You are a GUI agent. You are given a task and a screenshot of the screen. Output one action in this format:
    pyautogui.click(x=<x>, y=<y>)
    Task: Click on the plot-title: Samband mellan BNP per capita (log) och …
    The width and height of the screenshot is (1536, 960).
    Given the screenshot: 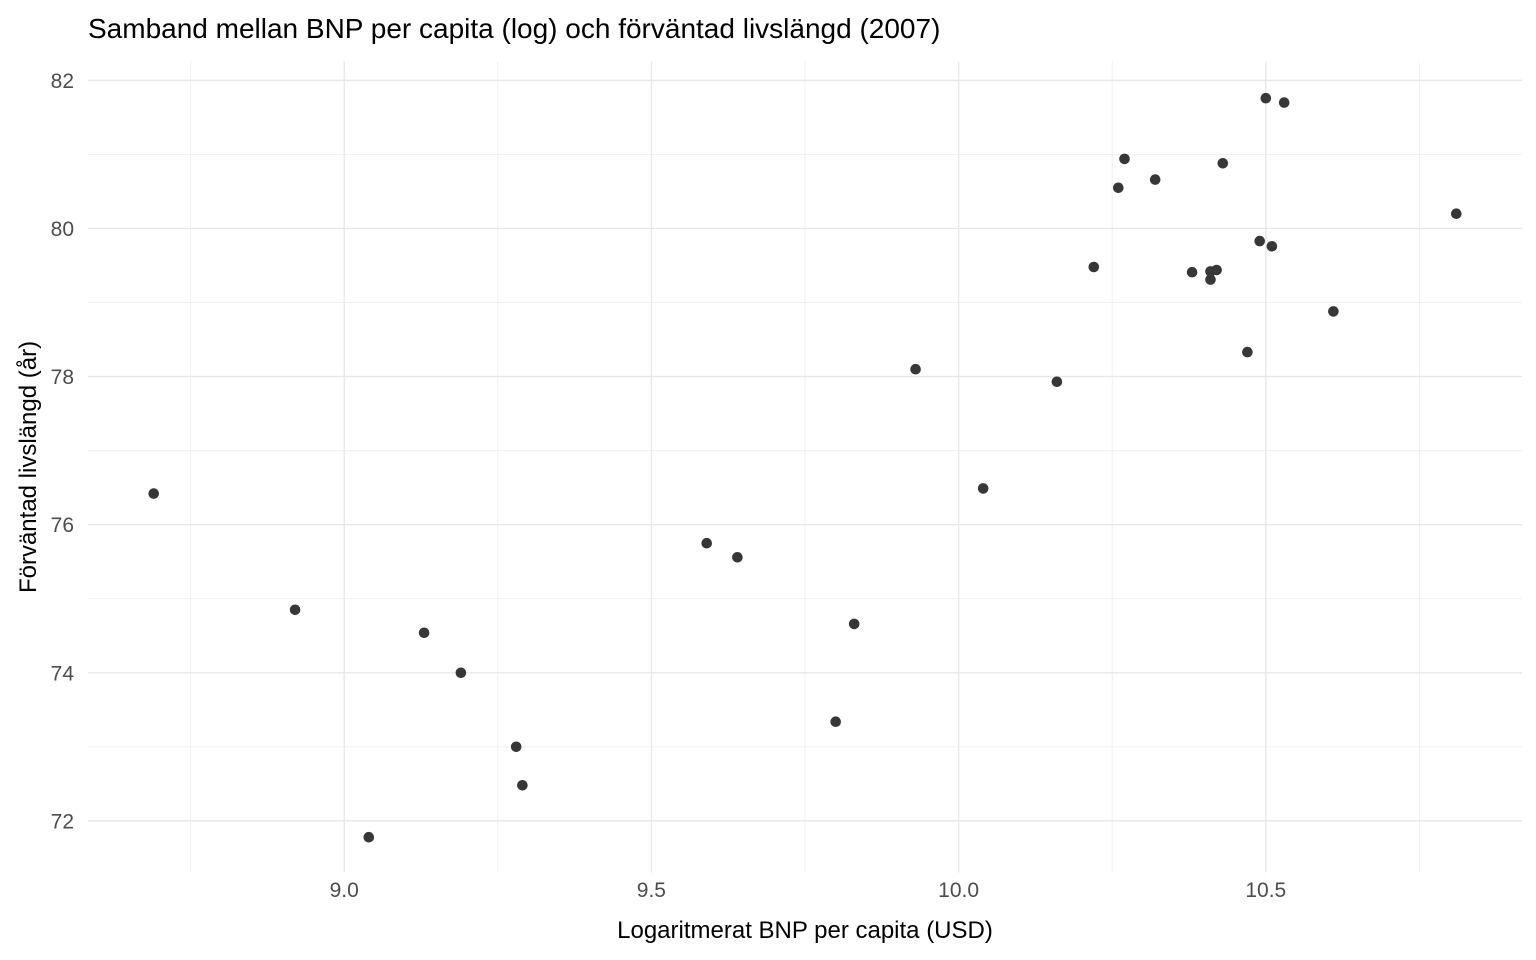 What is the action you would take?
    pyautogui.click(x=514, y=28)
    